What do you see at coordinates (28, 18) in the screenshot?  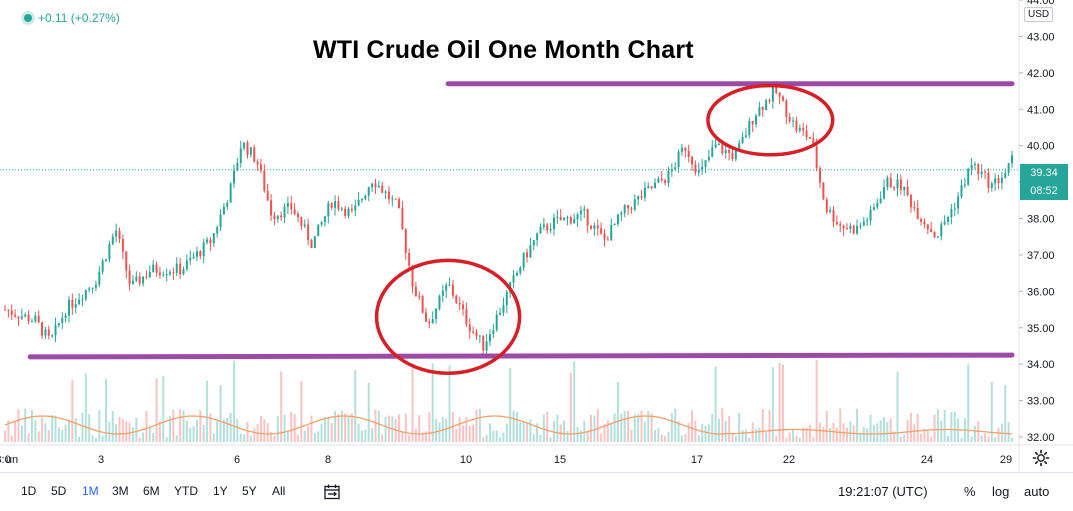 I see `market-status-icon` at bounding box center [28, 18].